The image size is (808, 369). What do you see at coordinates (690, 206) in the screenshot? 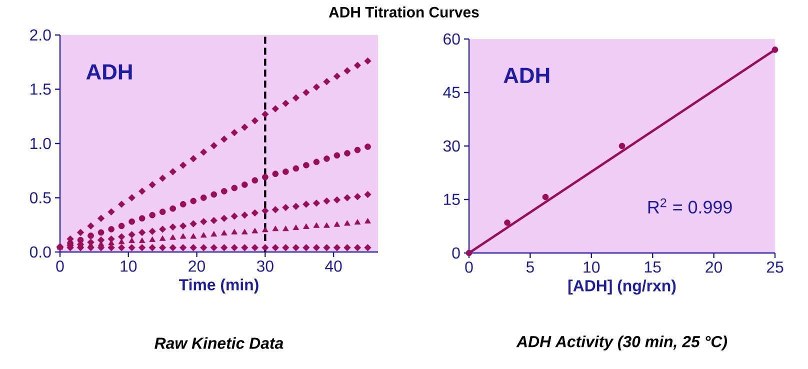
I see `annotation: R$^{2}$ = 0.999` at bounding box center [690, 206].